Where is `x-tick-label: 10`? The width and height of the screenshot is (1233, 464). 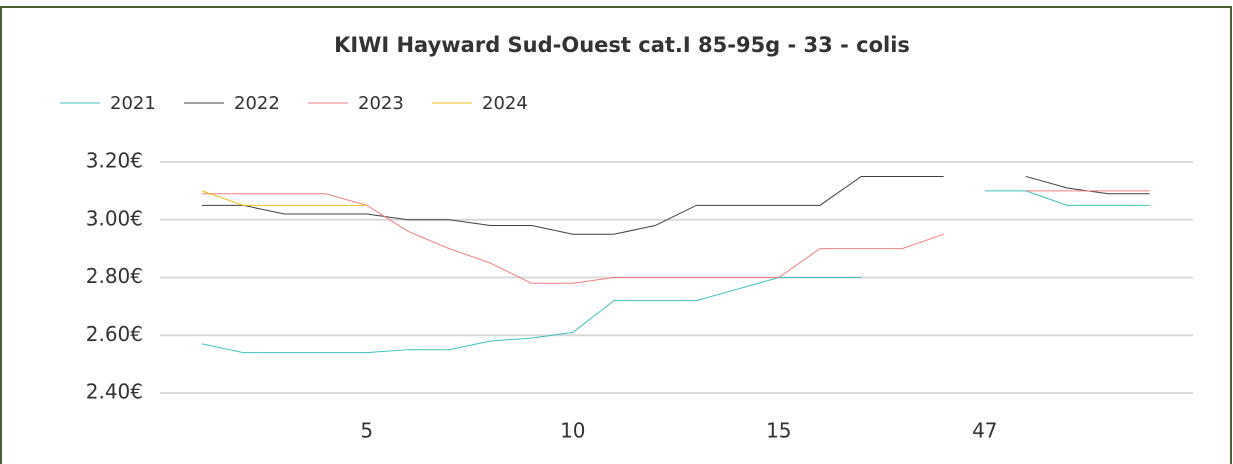 x-tick-label: 10 is located at coordinates (572, 431).